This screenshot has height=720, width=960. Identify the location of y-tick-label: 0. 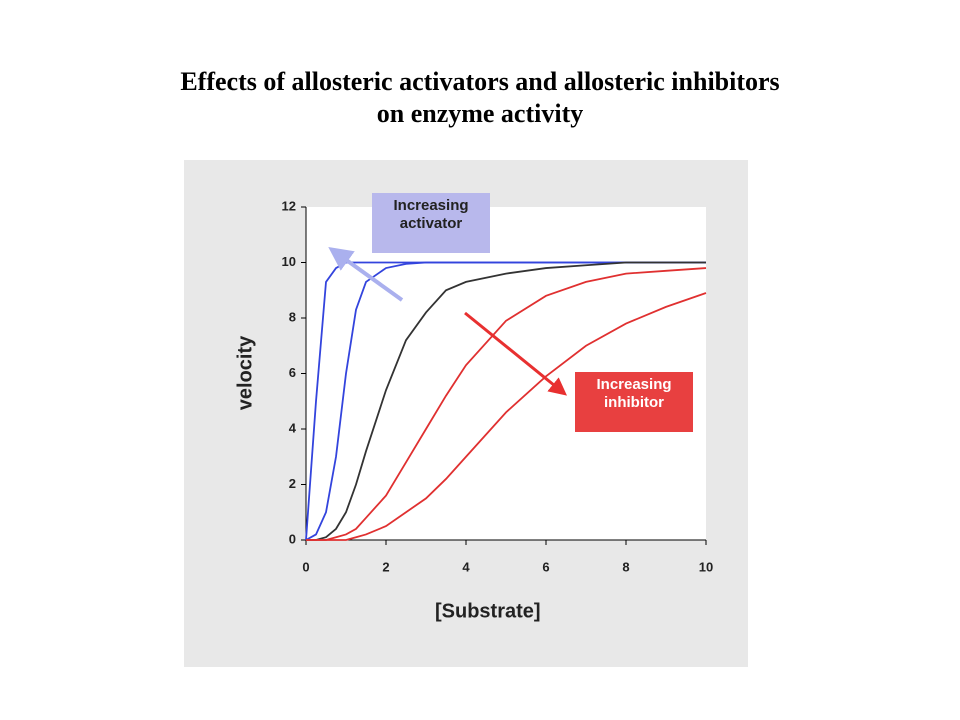
(292, 538).